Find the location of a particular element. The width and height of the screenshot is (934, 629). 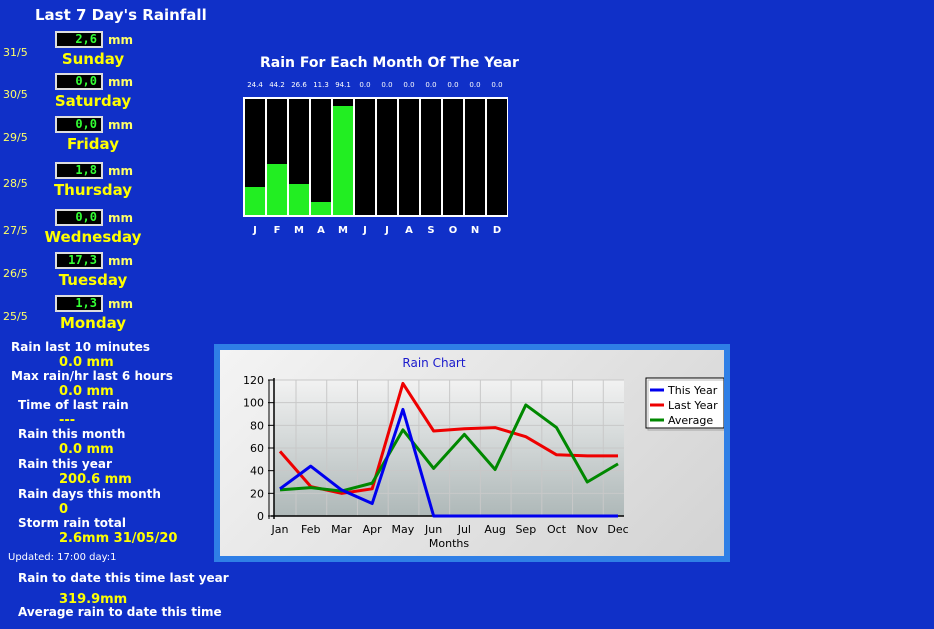

day-rainfall-value: 17,3 is located at coordinates (79, 260).